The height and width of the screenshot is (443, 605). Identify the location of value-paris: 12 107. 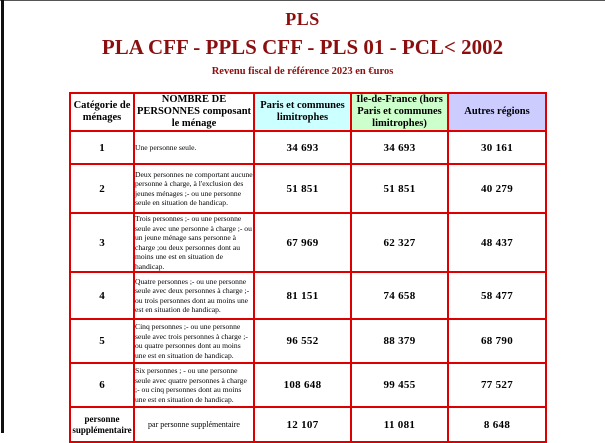
(302, 424).